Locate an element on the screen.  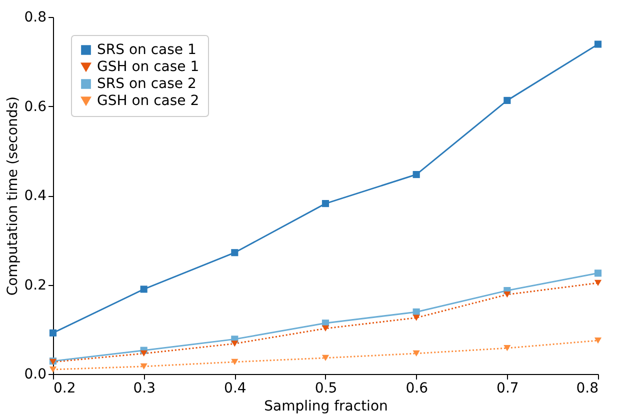
x-tick-label: 0.4 is located at coordinates (235, 388).